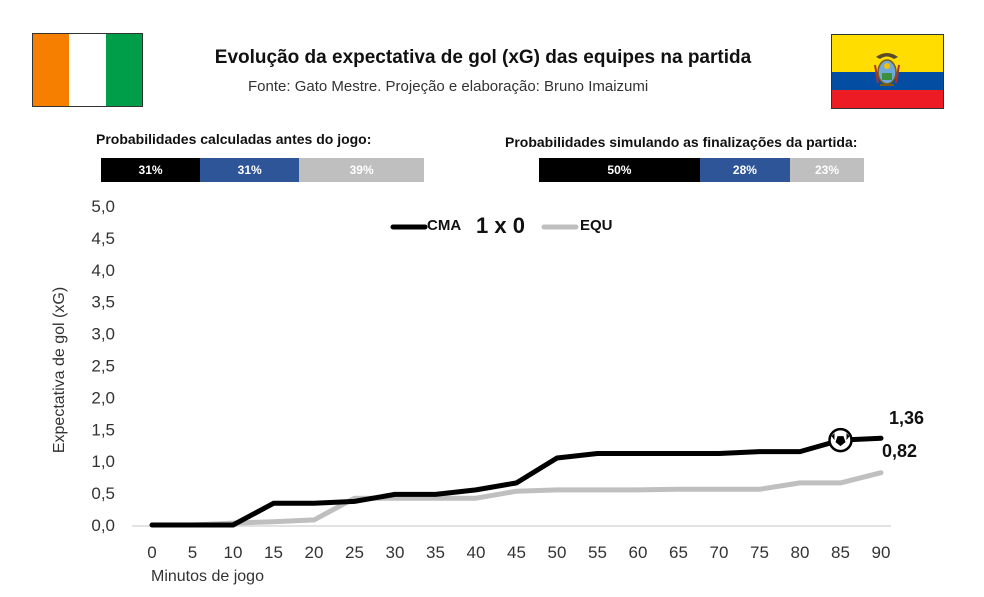  Describe the element at coordinates (719, 552) in the screenshot. I see `x-tick-label: 70` at that location.